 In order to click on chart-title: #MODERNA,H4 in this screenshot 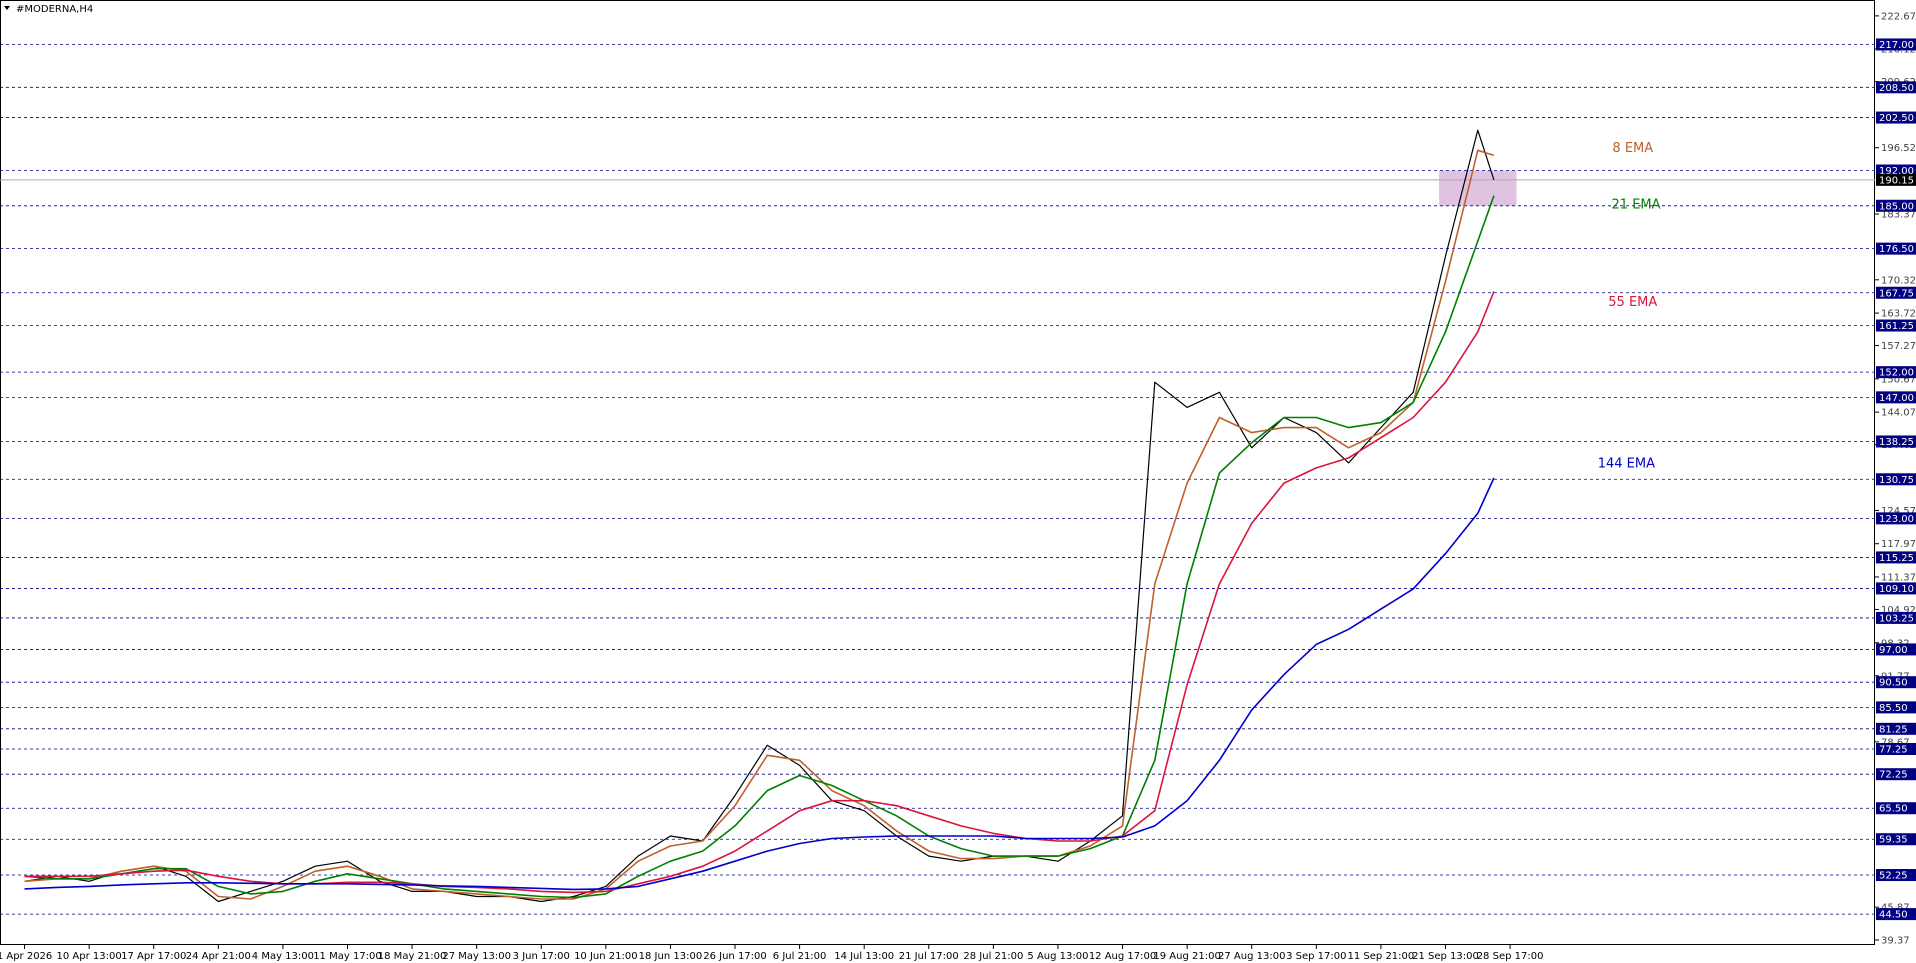, I will do `click(54, 9)`.